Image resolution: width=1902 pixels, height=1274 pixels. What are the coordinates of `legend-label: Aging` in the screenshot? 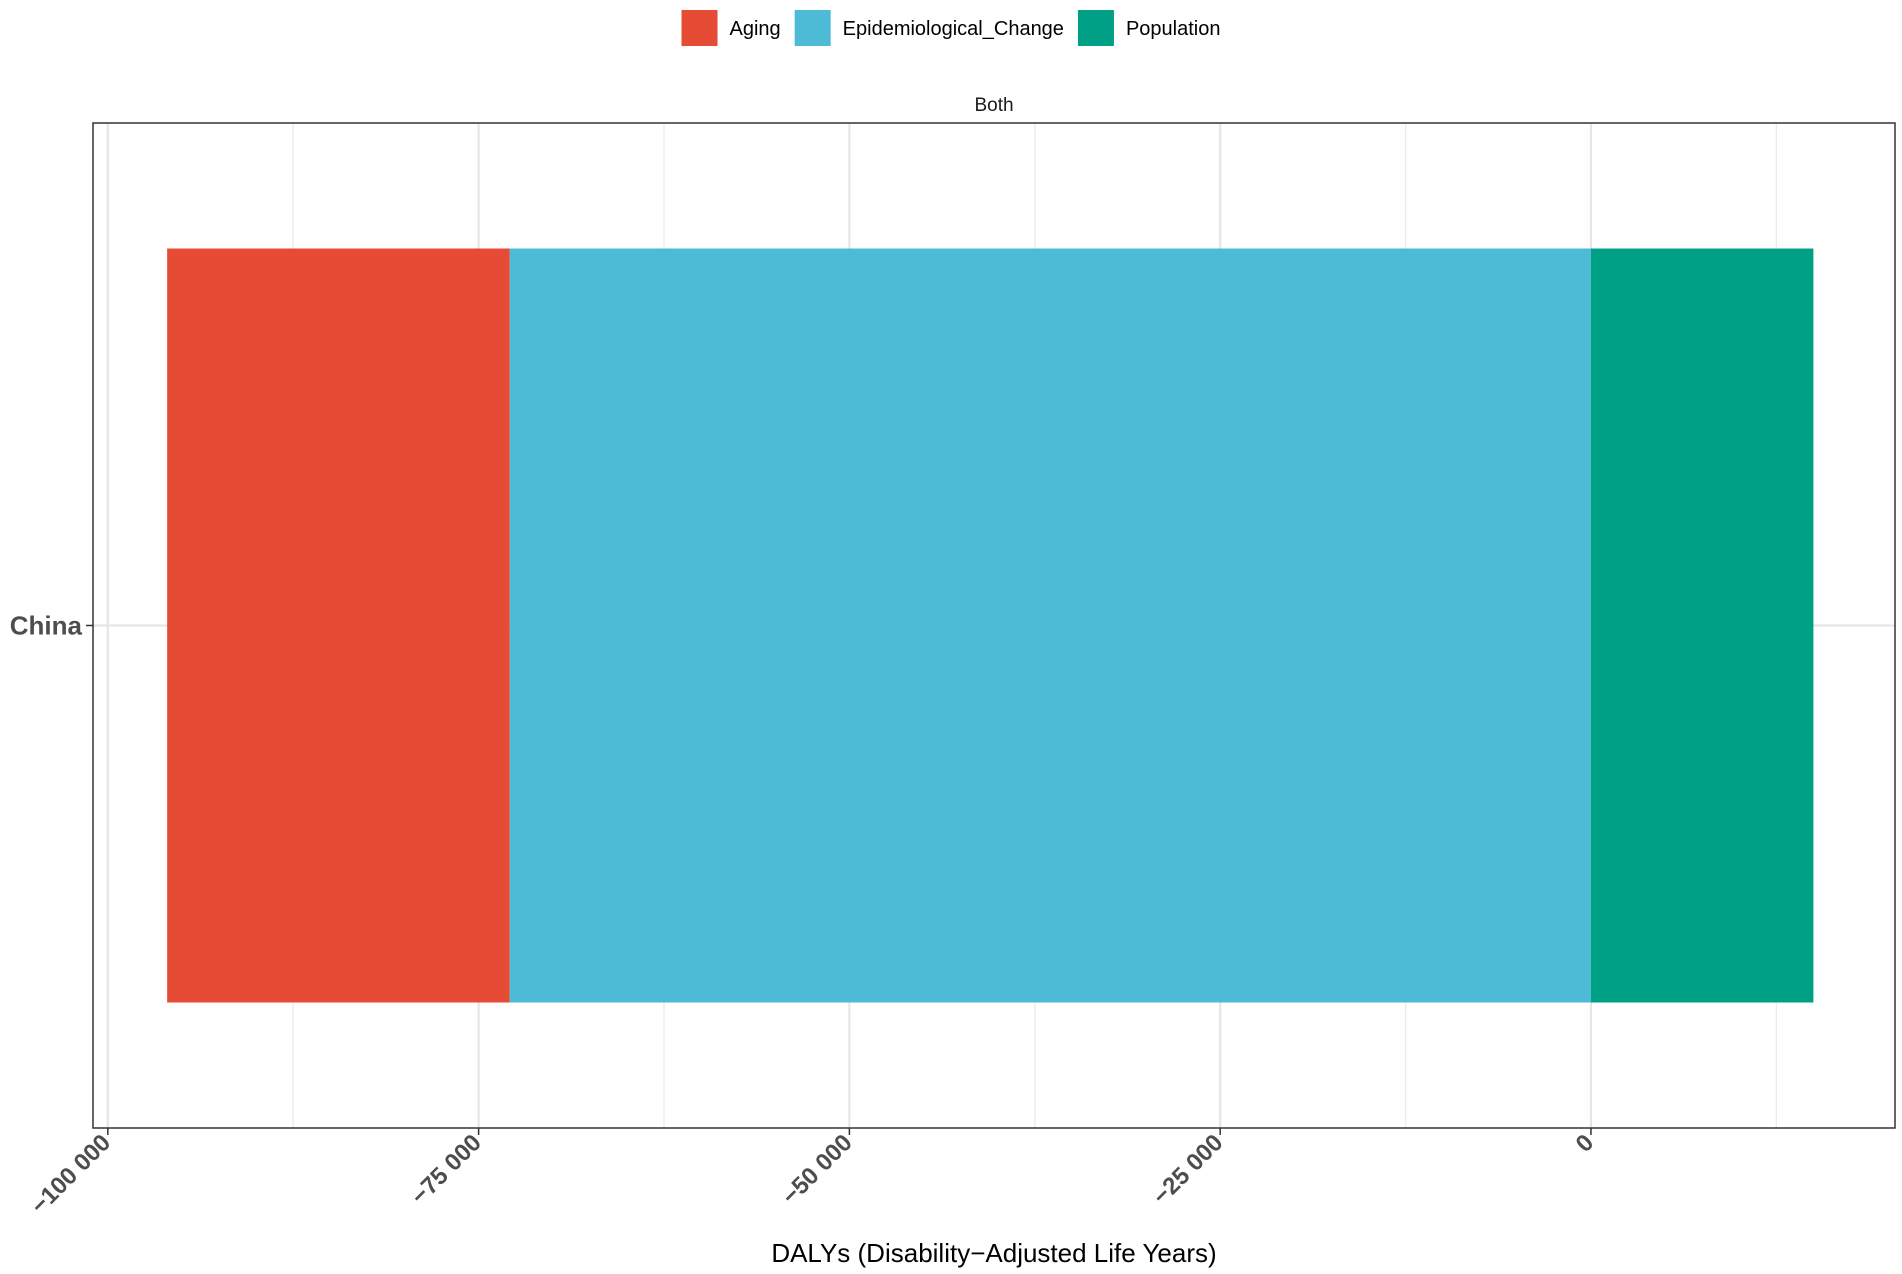 It's located at (755, 29).